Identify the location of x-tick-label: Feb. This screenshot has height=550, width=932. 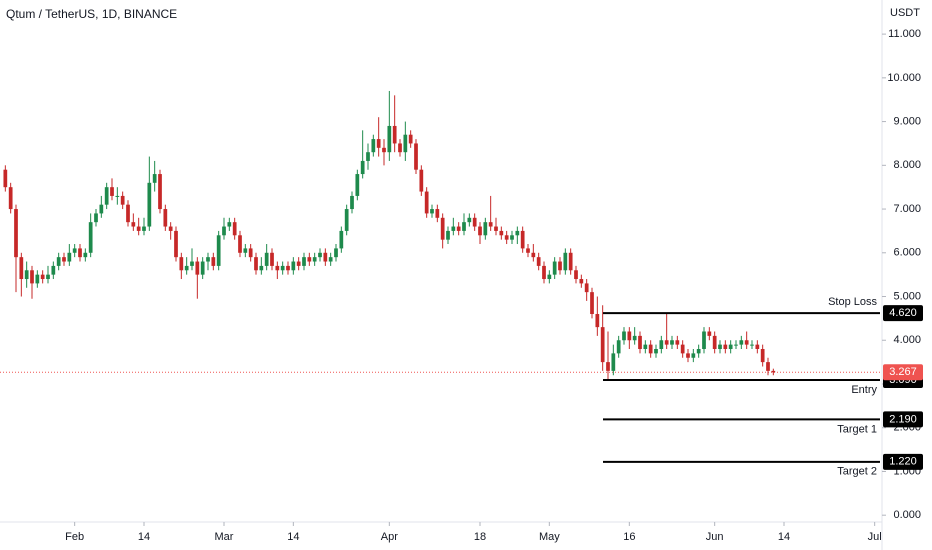
(74, 537).